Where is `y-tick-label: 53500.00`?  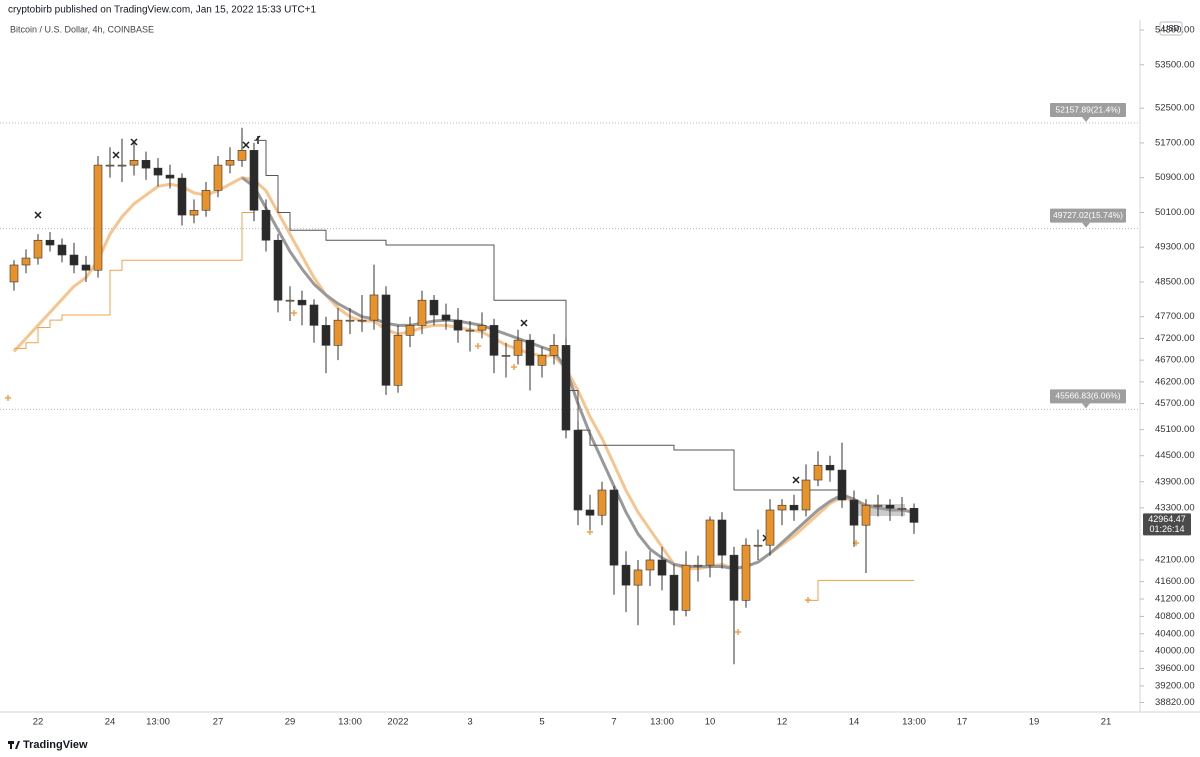 y-tick-label: 53500.00 is located at coordinates (1175, 64).